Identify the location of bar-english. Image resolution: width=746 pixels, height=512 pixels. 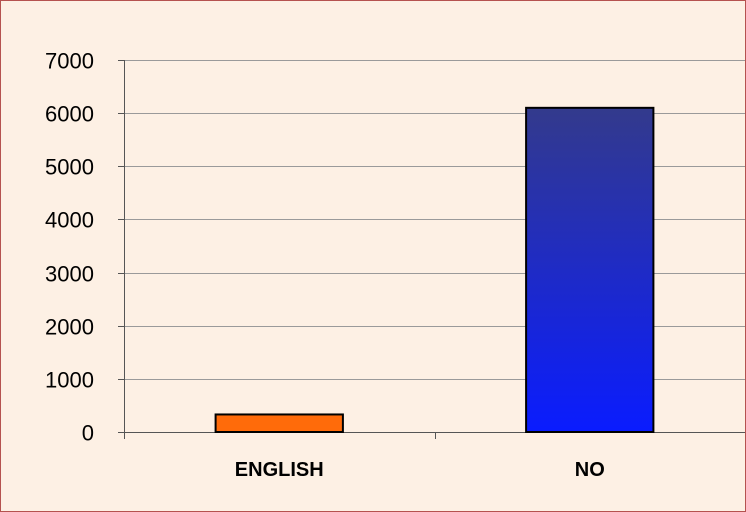
(279, 423).